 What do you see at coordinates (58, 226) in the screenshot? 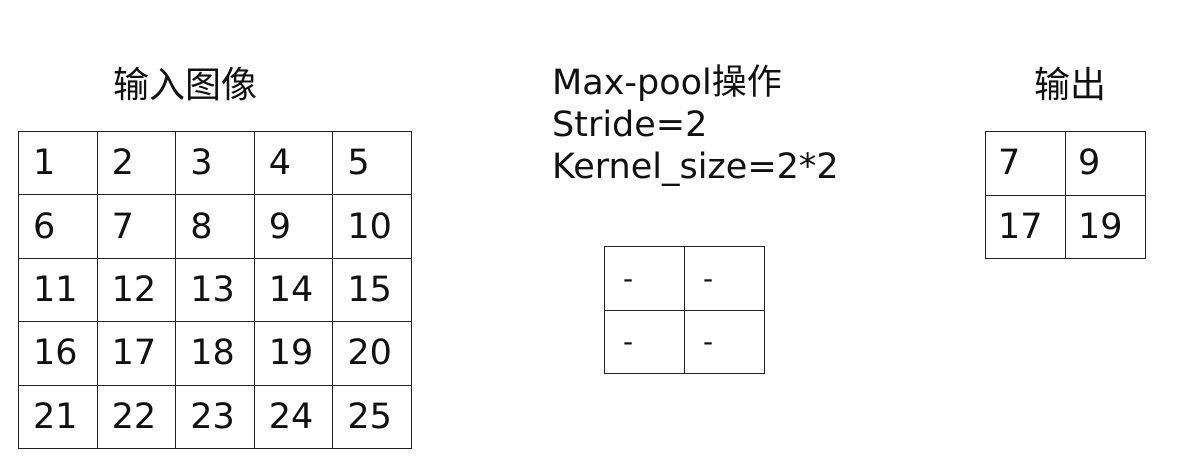
I see `input-grid-cell: 6` at bounding box center [58, 226].